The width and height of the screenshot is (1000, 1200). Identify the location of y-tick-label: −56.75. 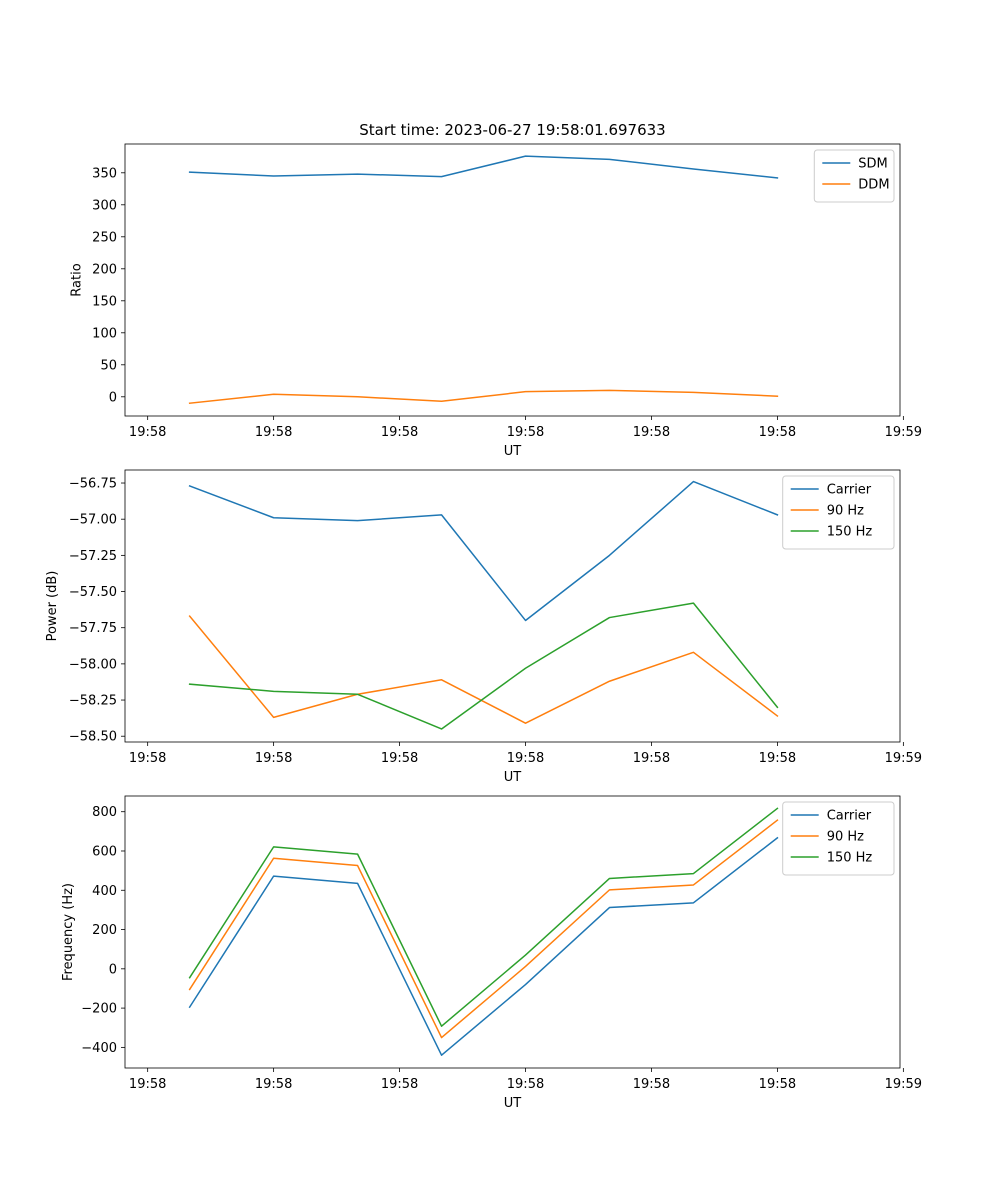
(93, 484).